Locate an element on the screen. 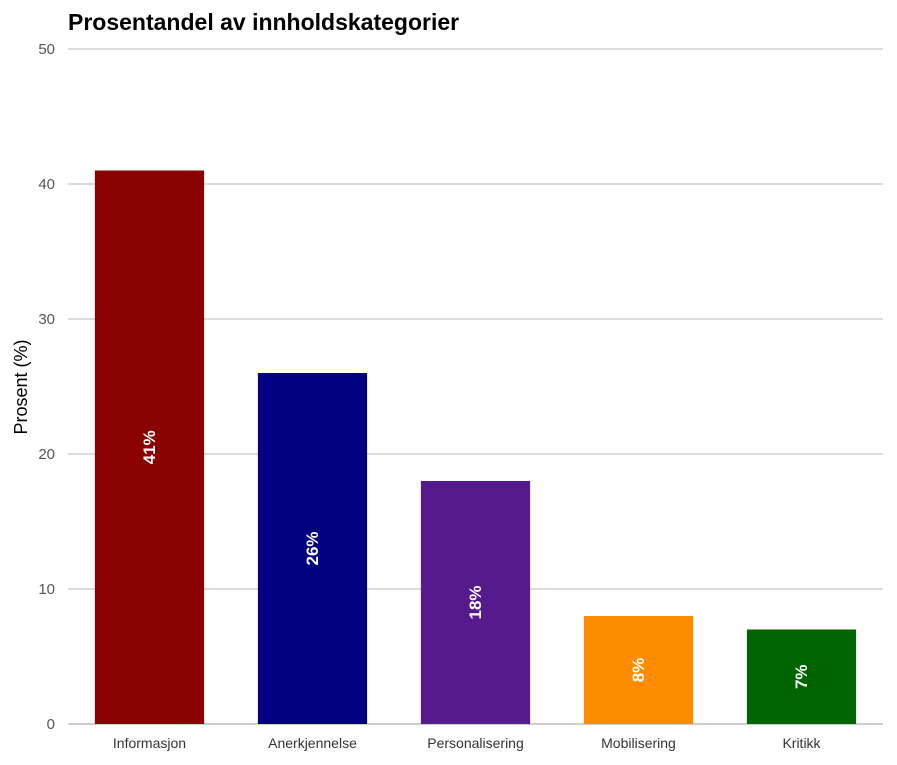 The height and width of the screenshot is (765, 897). y-tick-labels: 0 10 20 30 40 50 is located at coordinates (46, 387).